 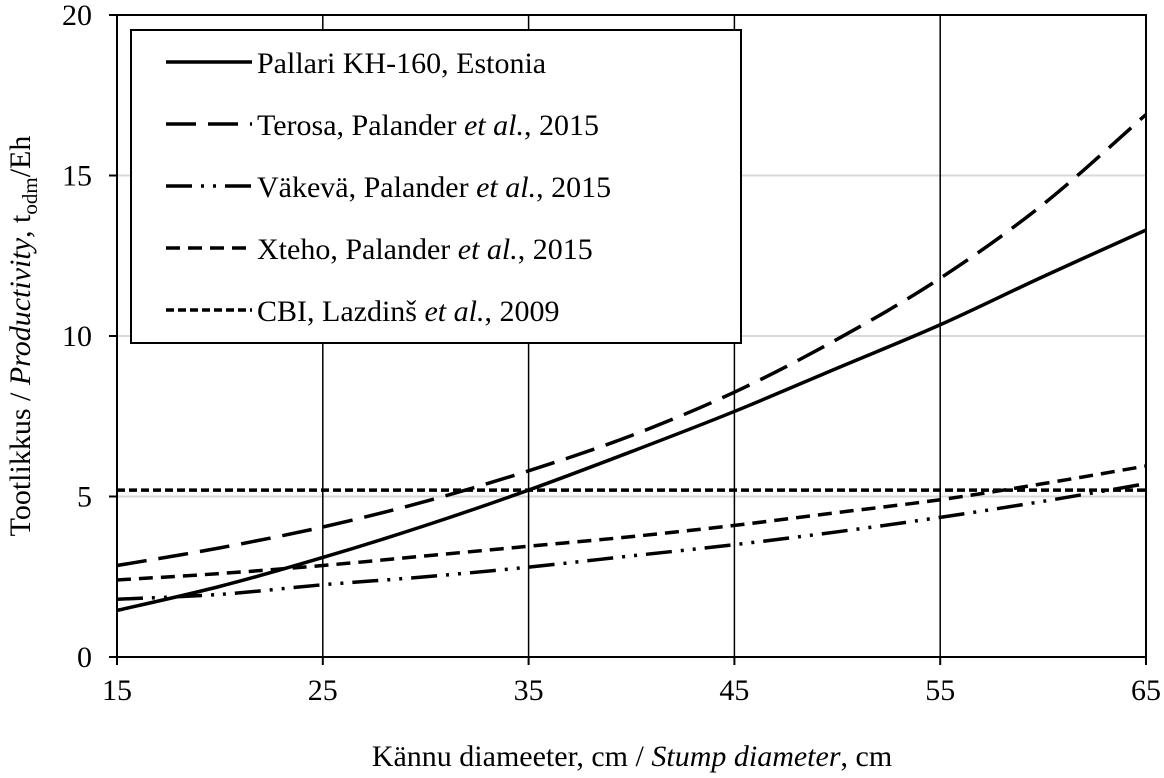 What do you see at coordinates (1146, 690) in the screenshot?
I see `x-tick-label-5: 65` at bounding box center [1146, 690].